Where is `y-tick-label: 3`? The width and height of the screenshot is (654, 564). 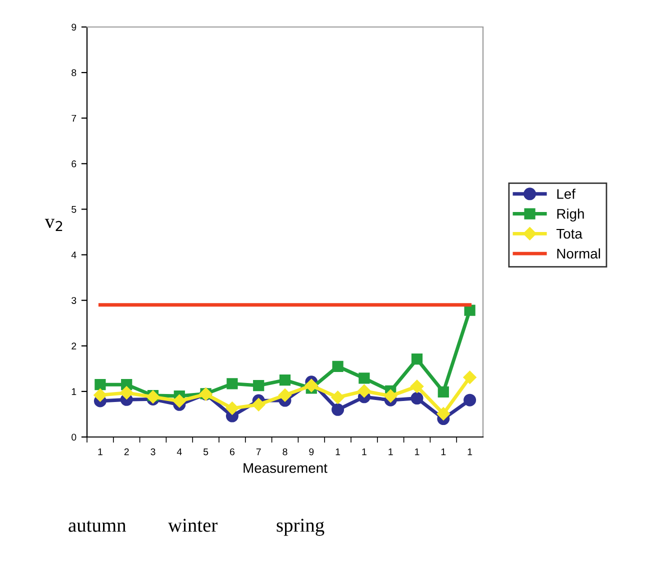 y-tick-label: 3 is located at coordinates (74, 300).